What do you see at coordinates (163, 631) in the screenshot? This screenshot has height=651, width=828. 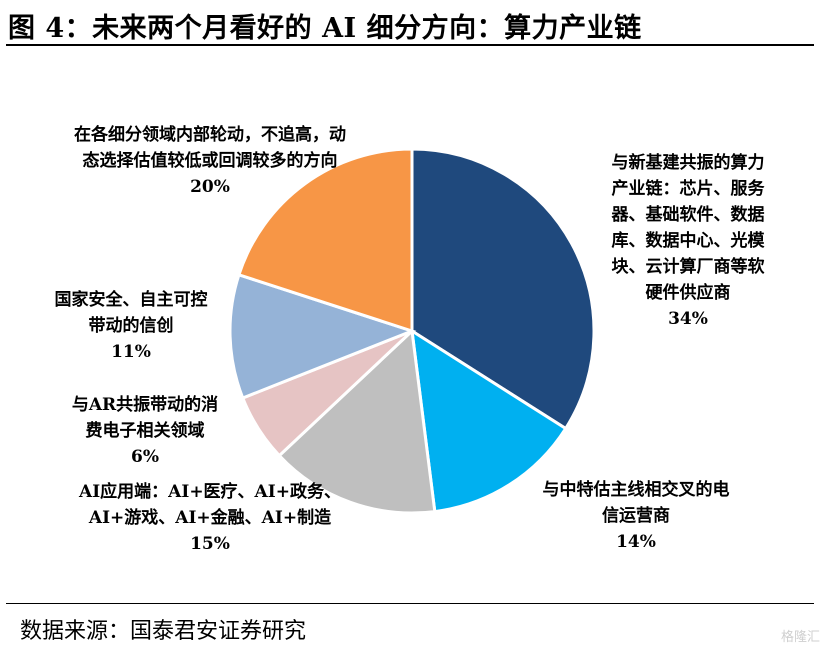 I see `source-note: 数据来源：国泰君安证券研究` at bounding box center [163, 631].